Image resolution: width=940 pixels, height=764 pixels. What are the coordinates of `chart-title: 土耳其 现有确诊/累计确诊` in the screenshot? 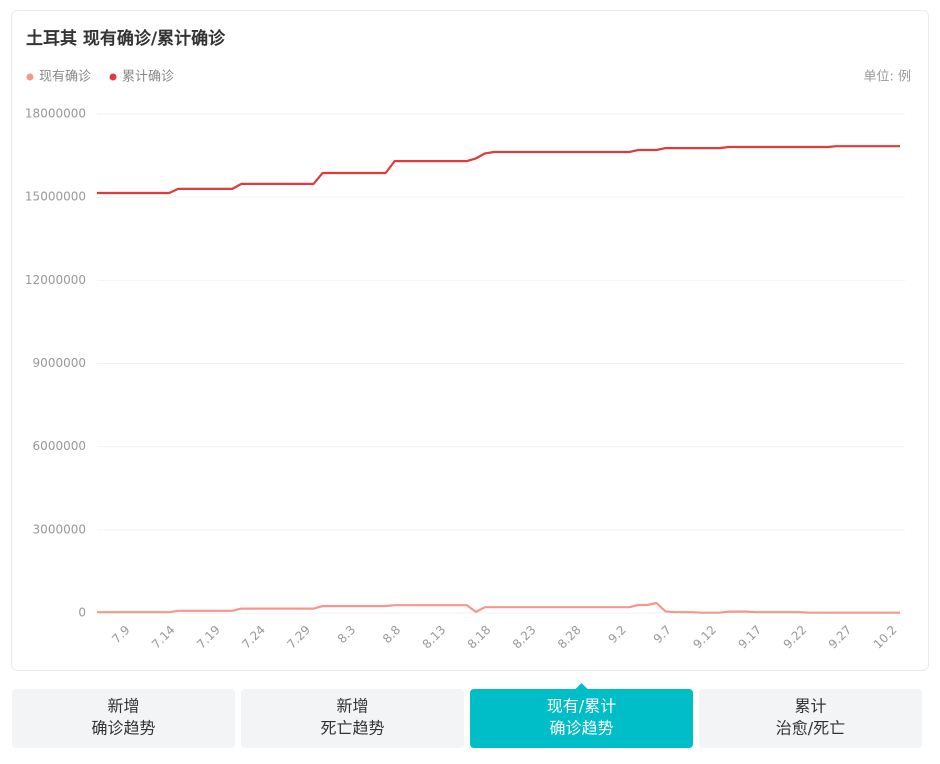 It's located at (126, 38).